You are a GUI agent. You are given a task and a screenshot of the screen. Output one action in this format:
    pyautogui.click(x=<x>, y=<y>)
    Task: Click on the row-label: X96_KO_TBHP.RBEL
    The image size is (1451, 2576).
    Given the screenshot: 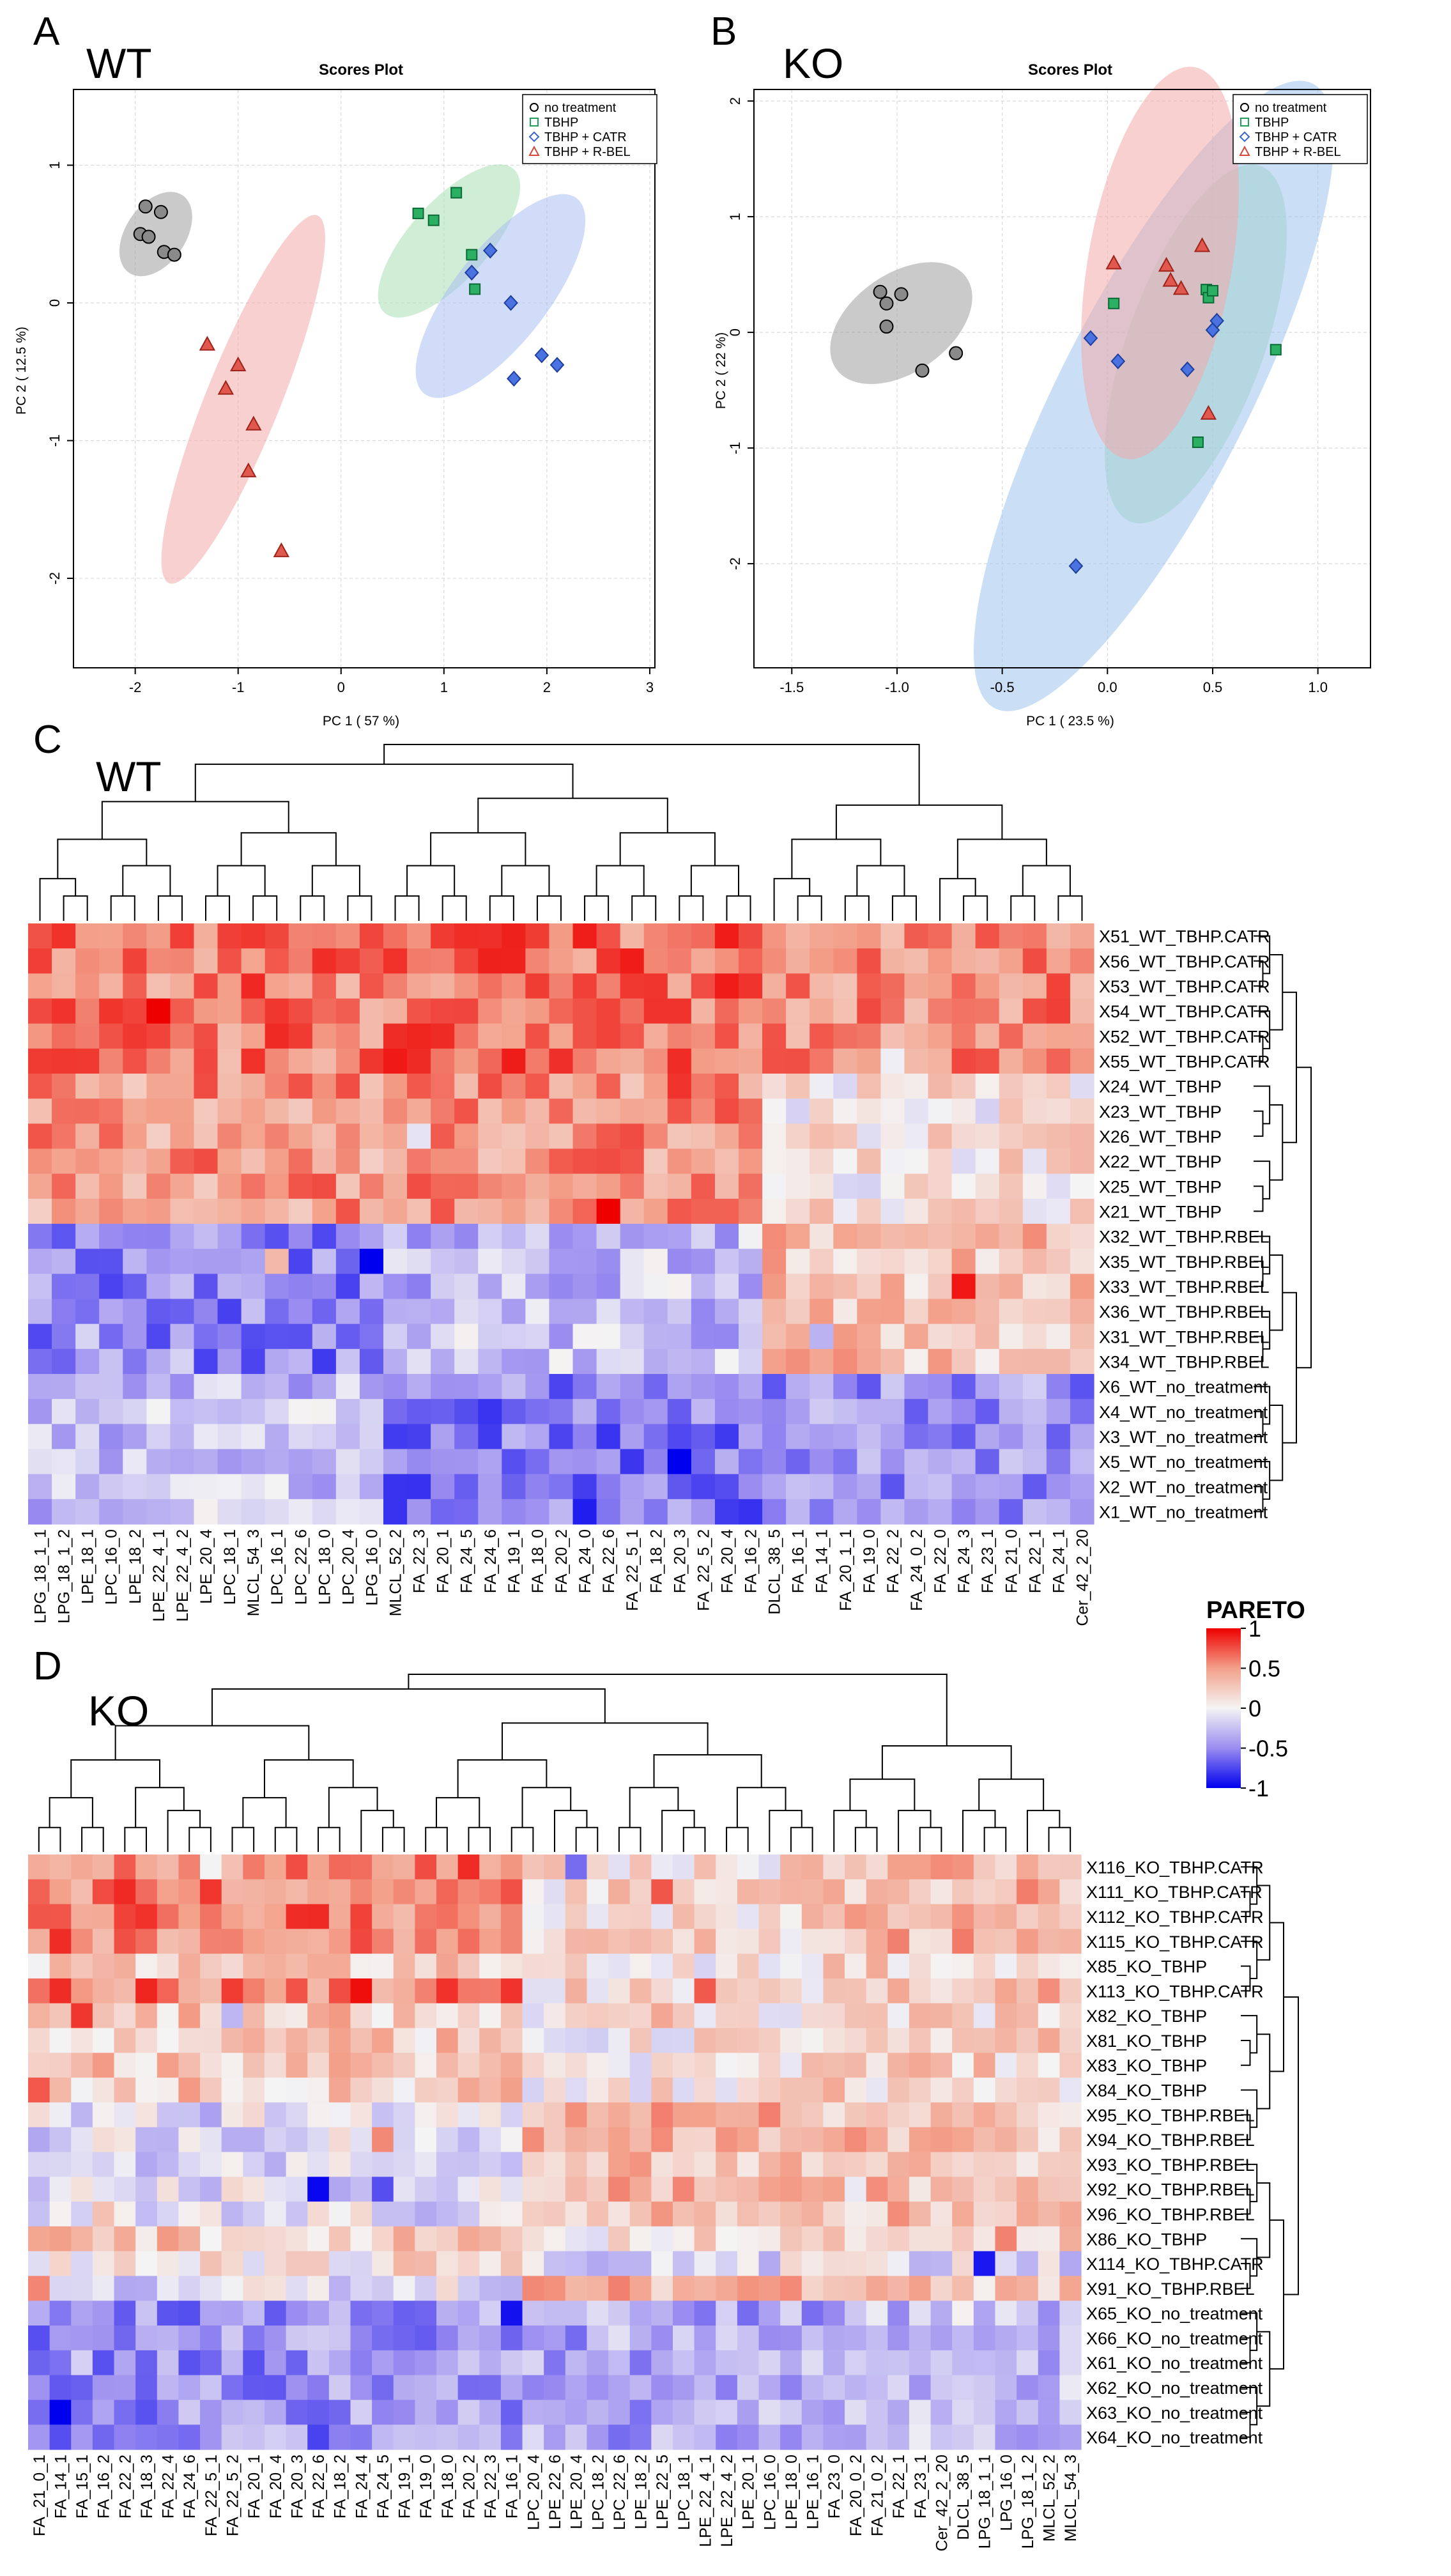 What is the action you would take?
    pyautogui.click(x=1170, y=2214)
    